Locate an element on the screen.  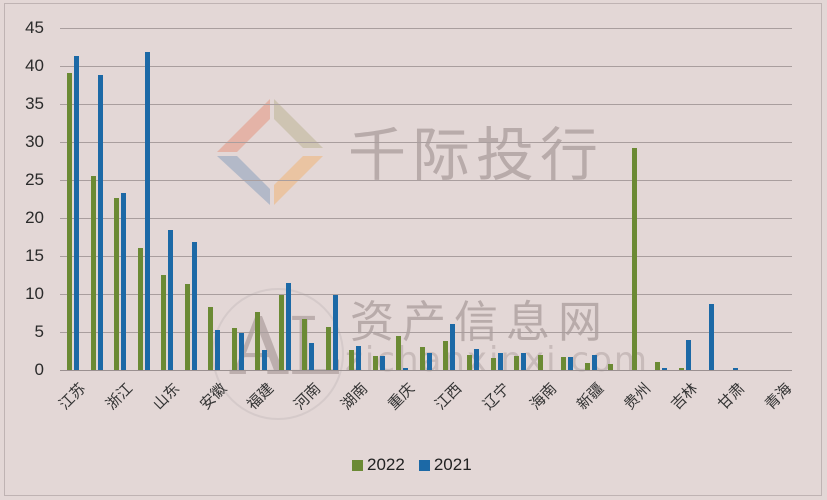
y-tick-label: 20 is located at coordinates (34, 217).